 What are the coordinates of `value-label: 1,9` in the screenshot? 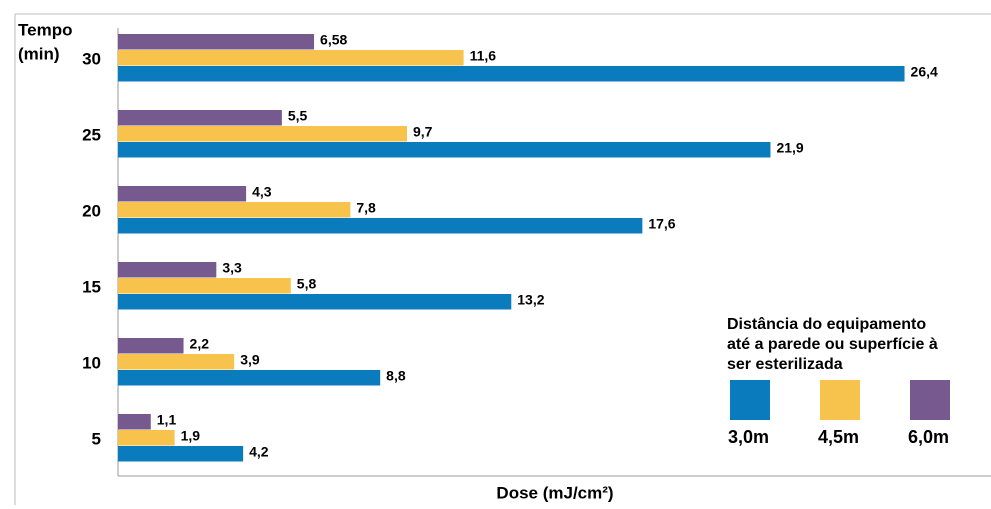 It's located at (191, 436).